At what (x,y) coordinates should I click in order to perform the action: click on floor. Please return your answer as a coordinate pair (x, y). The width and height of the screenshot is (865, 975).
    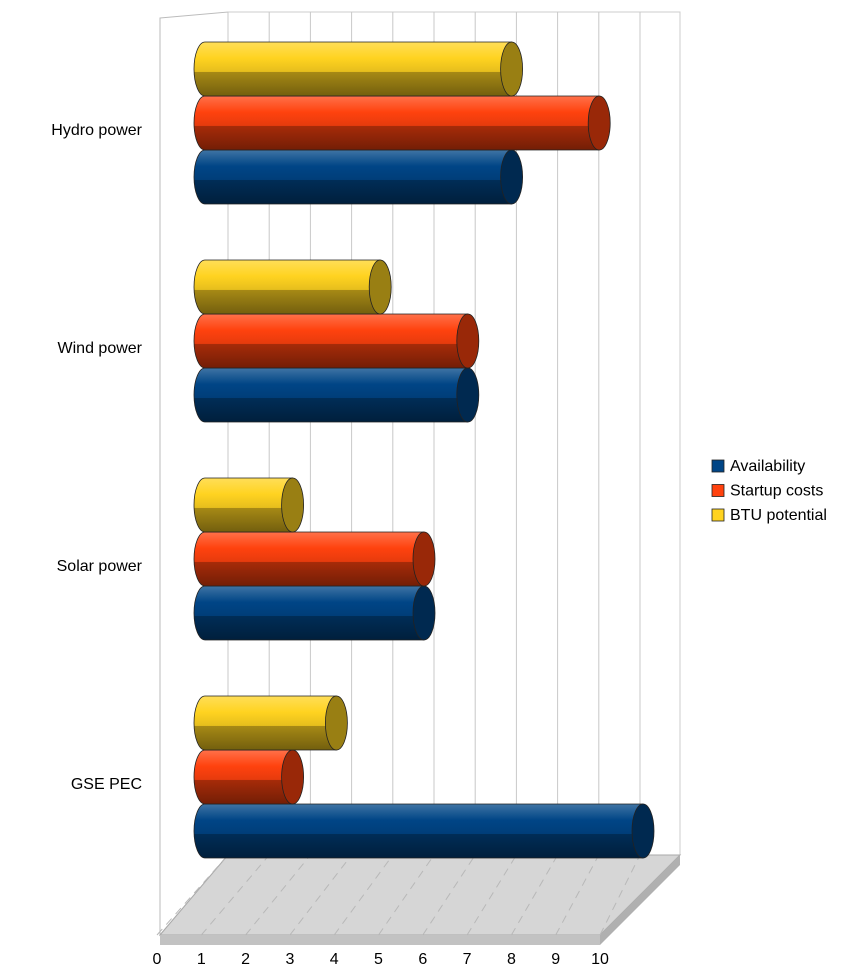
    Looking at the image, I should click on (420, 895).